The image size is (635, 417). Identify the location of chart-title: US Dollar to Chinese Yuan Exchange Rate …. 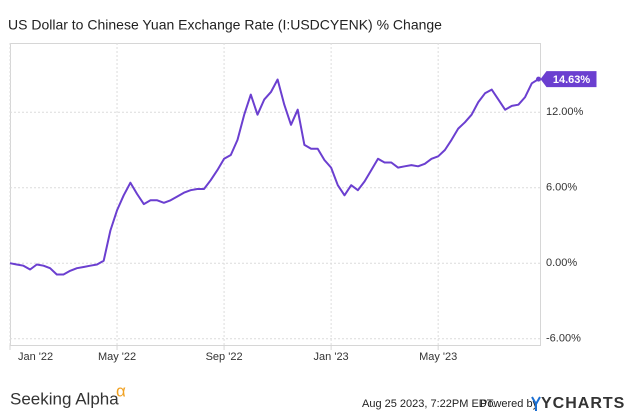
(225, 25).